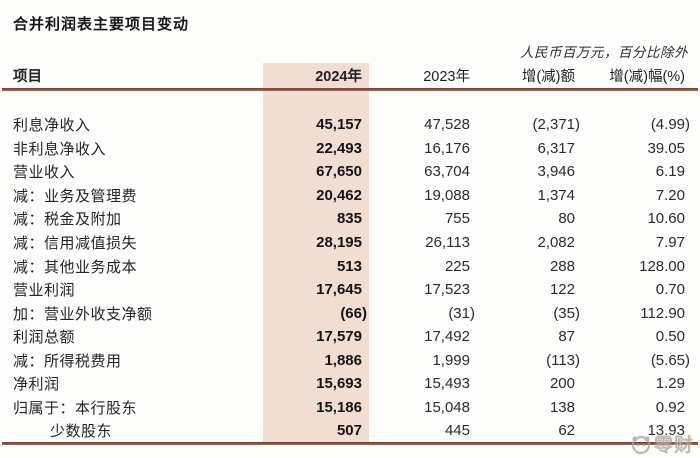  Describe the element at coordinates (339, 290) in the screenshot. I see `value-2024: 17,645` at that location.